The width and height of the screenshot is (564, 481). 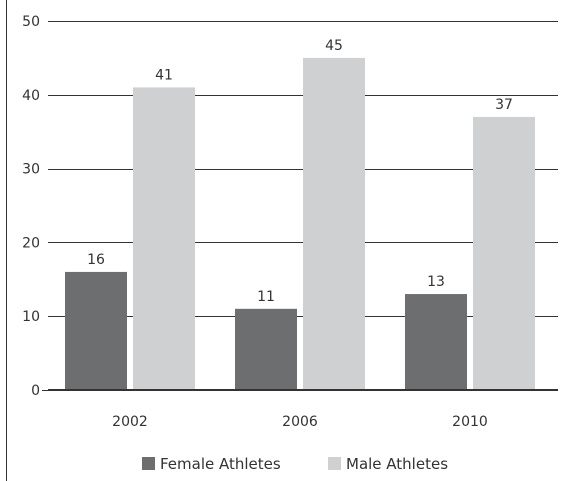 What do you see at coordinates (31, 170) in the screenshot?
I see `y-tick-label: 30` at bounding box center [31, 170].